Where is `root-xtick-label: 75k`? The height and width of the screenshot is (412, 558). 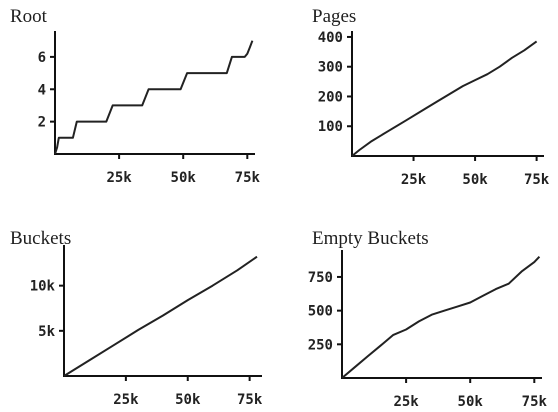 root-xtick-label: 75k is located at coordinates (248, 178).